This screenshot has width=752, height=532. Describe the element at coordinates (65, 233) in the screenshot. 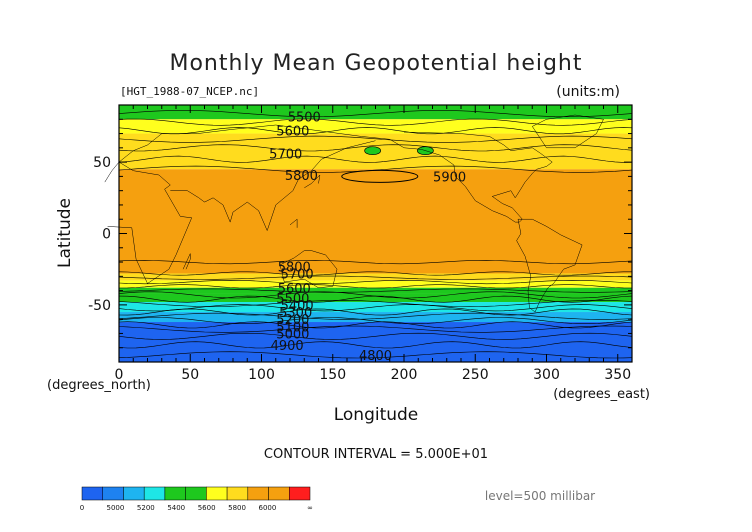

I see `y-axis-label: Latitude` at that location.